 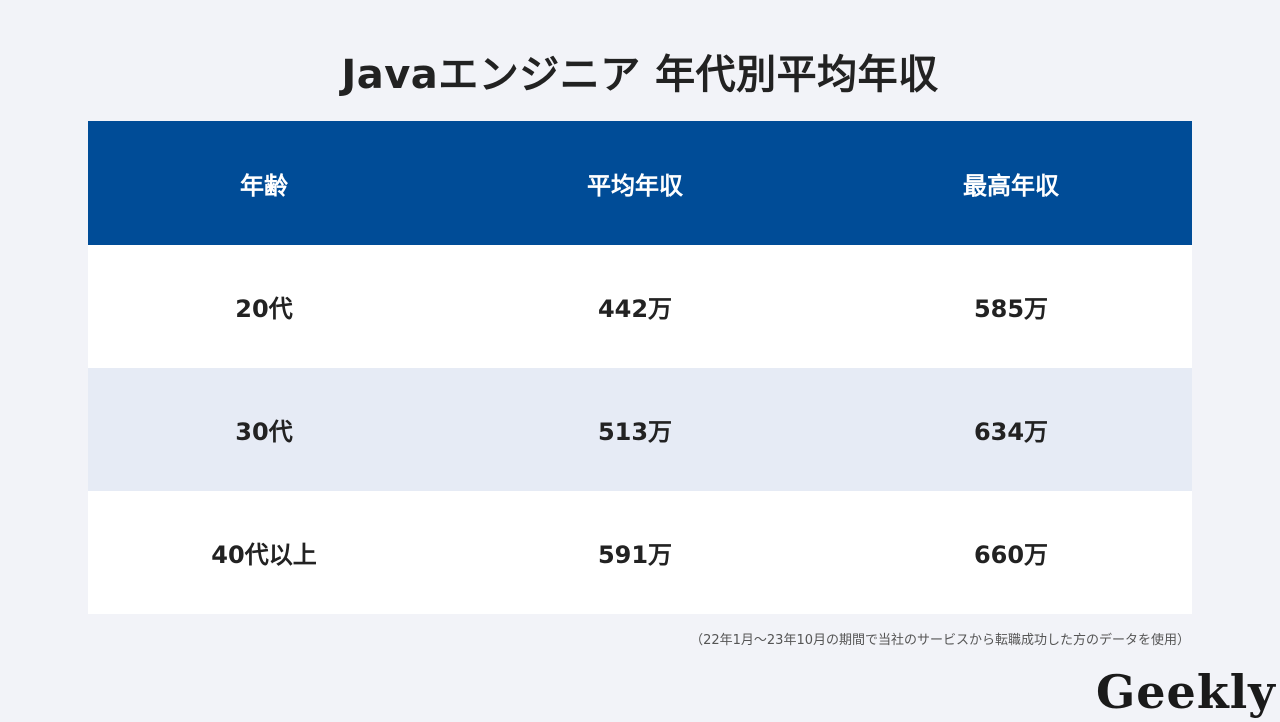 I want to click on cell-max-salary: 660万, so click(x=1011, y=555).